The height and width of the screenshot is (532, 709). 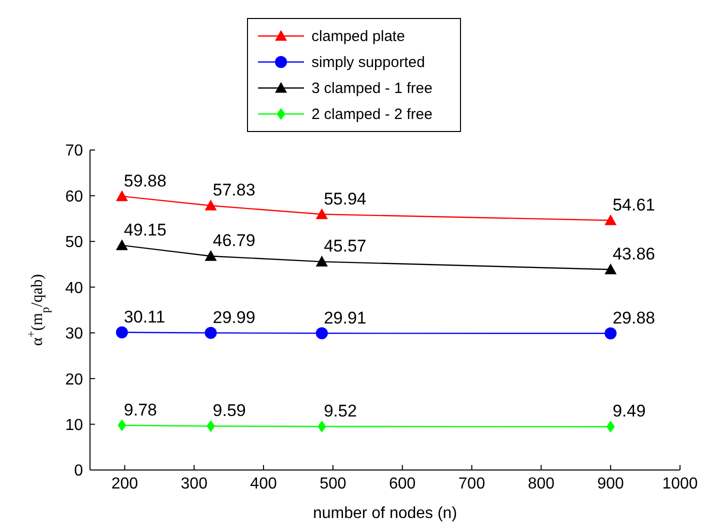 I want to click on data-label: 29.91, so click(x=345, y=318).